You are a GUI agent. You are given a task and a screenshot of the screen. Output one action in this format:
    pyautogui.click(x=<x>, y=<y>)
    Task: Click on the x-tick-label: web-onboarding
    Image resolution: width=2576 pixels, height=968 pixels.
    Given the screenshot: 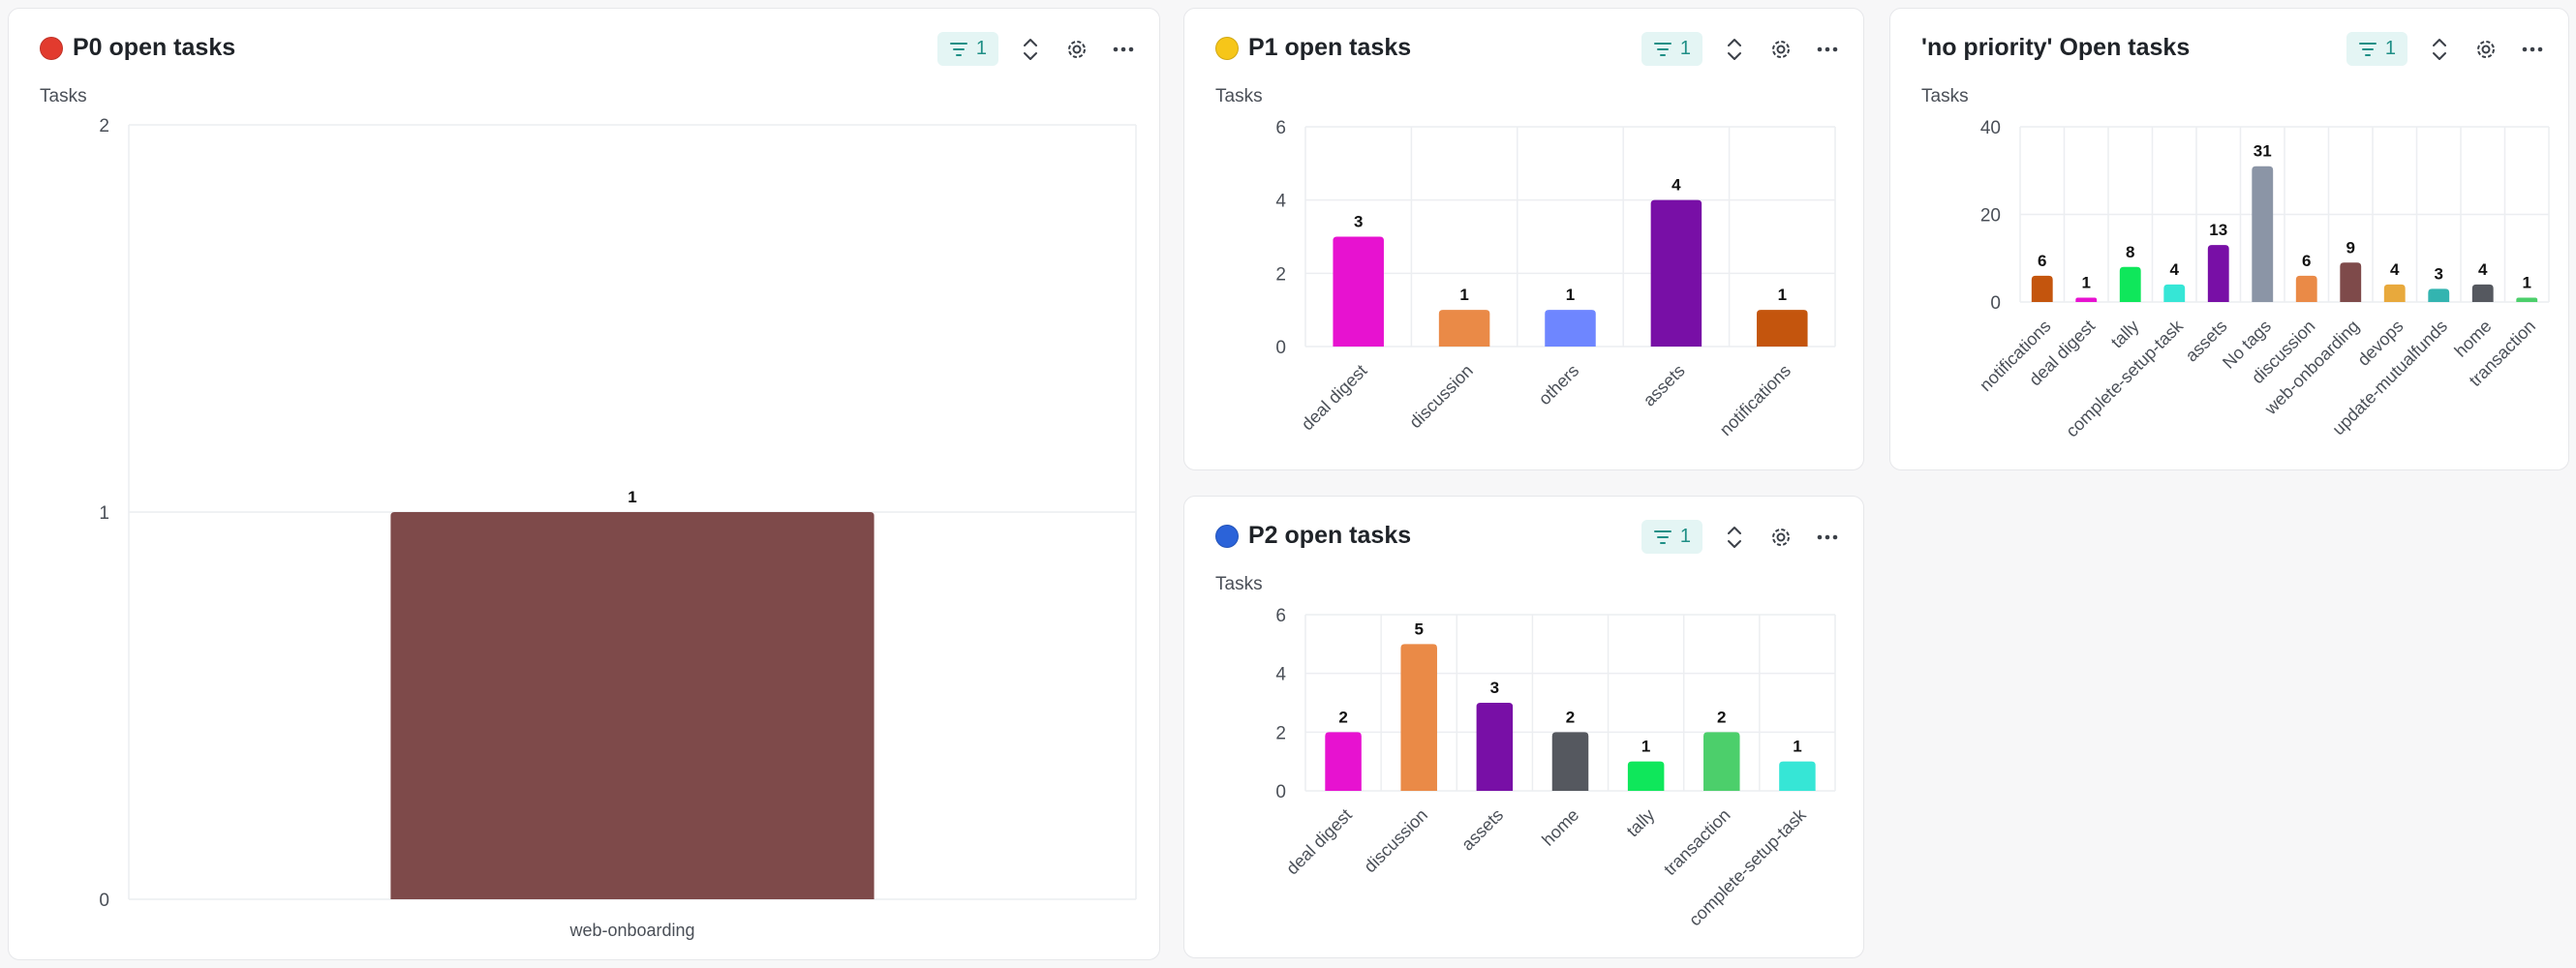 What is the action you would take?
    pyautogui.click(x=631, y=930)
    